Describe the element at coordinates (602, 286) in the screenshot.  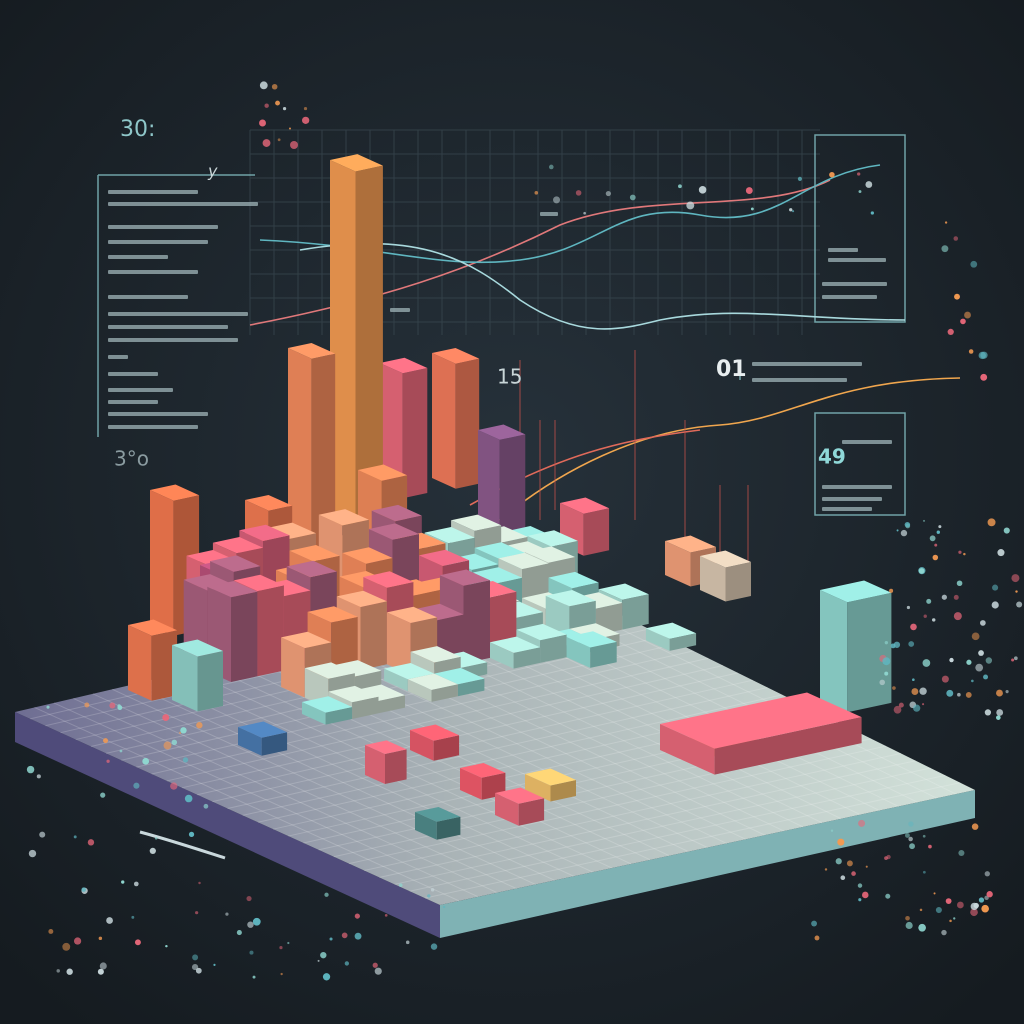
I see `curve` at that location.